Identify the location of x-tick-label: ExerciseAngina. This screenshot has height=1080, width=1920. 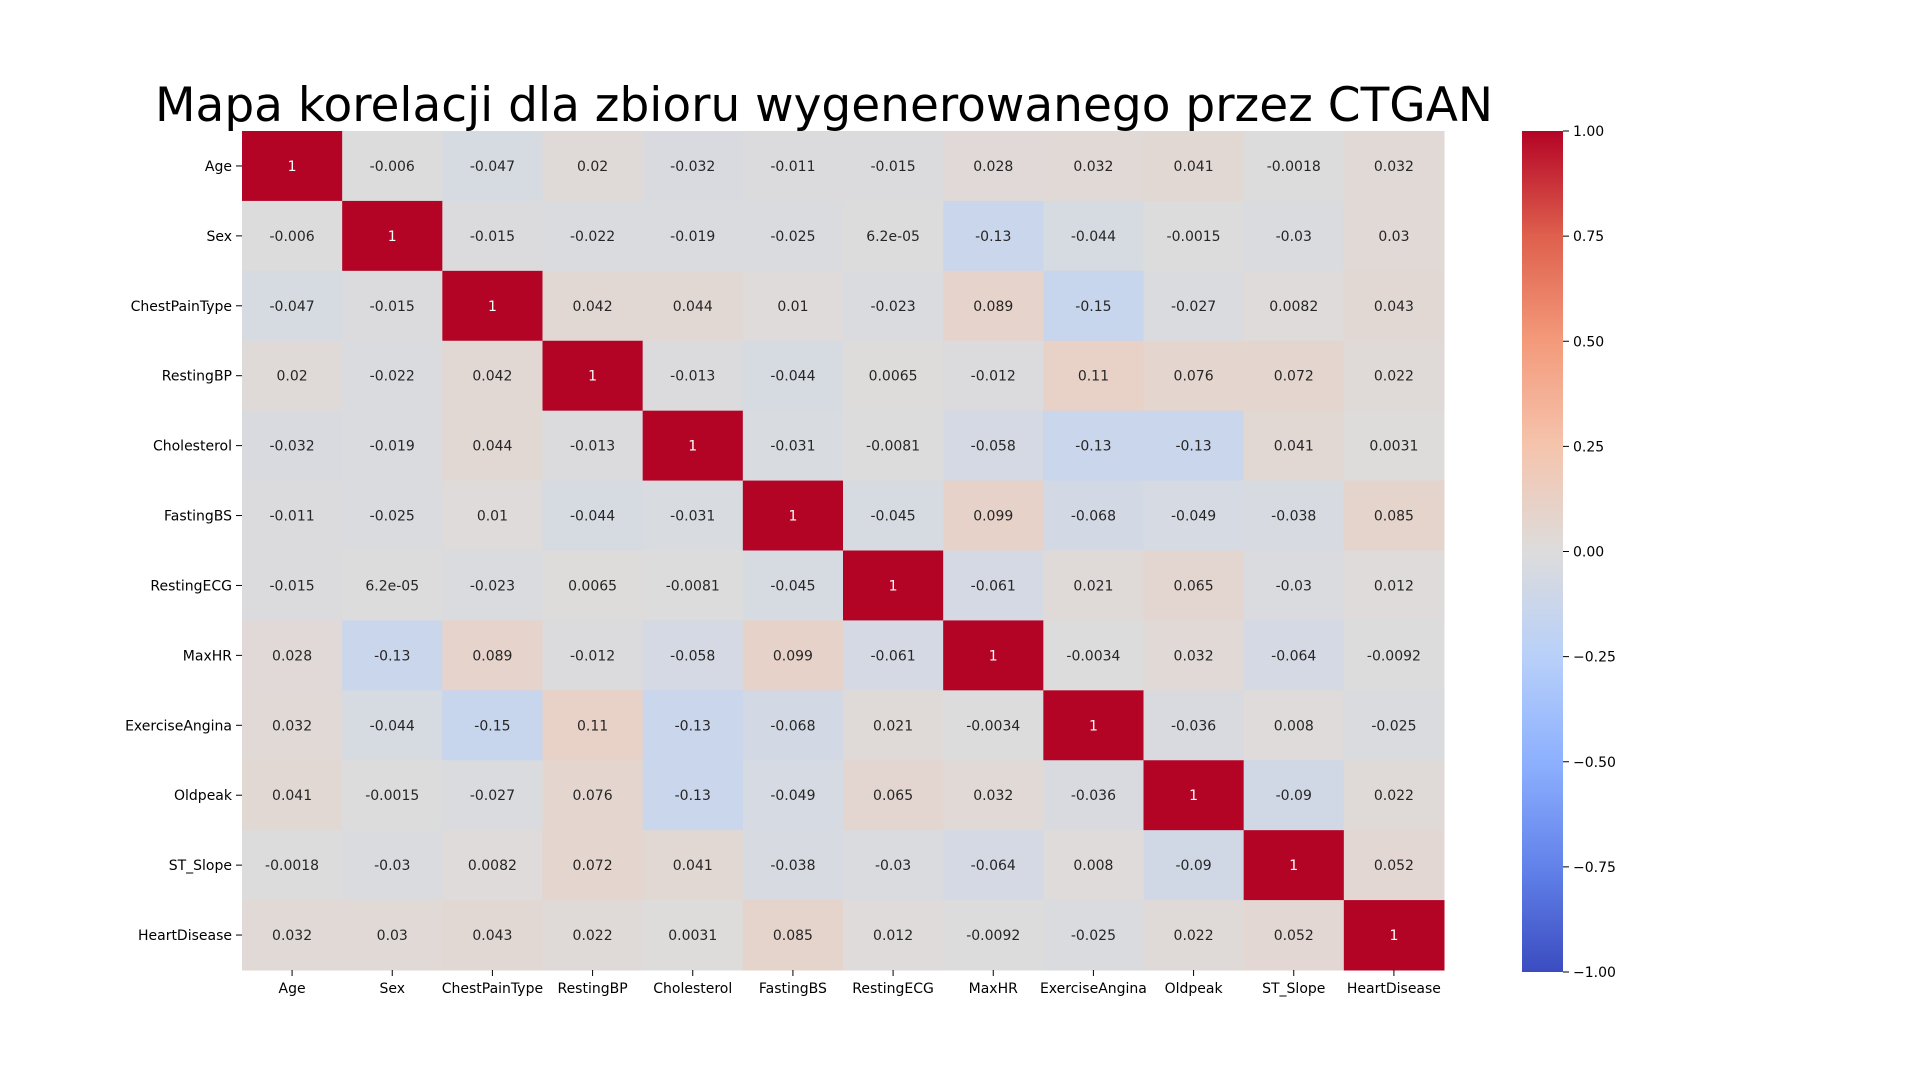
(1093, 989).